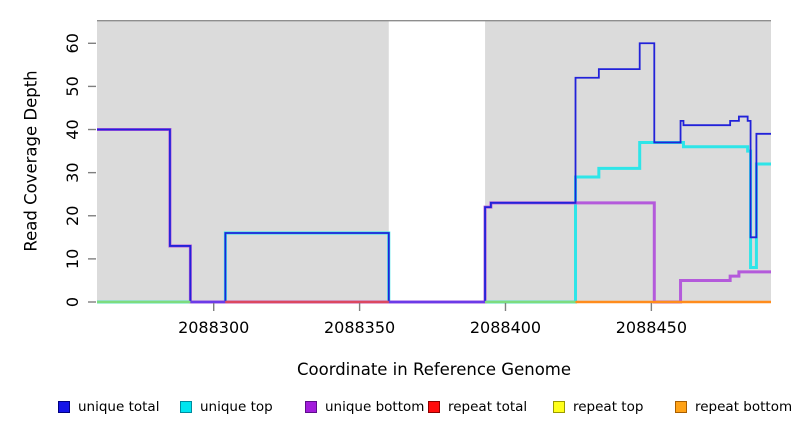  Describe the element at coordinates (72, 302) in the screenshot. I see `y-tick-label: 0` at that location.